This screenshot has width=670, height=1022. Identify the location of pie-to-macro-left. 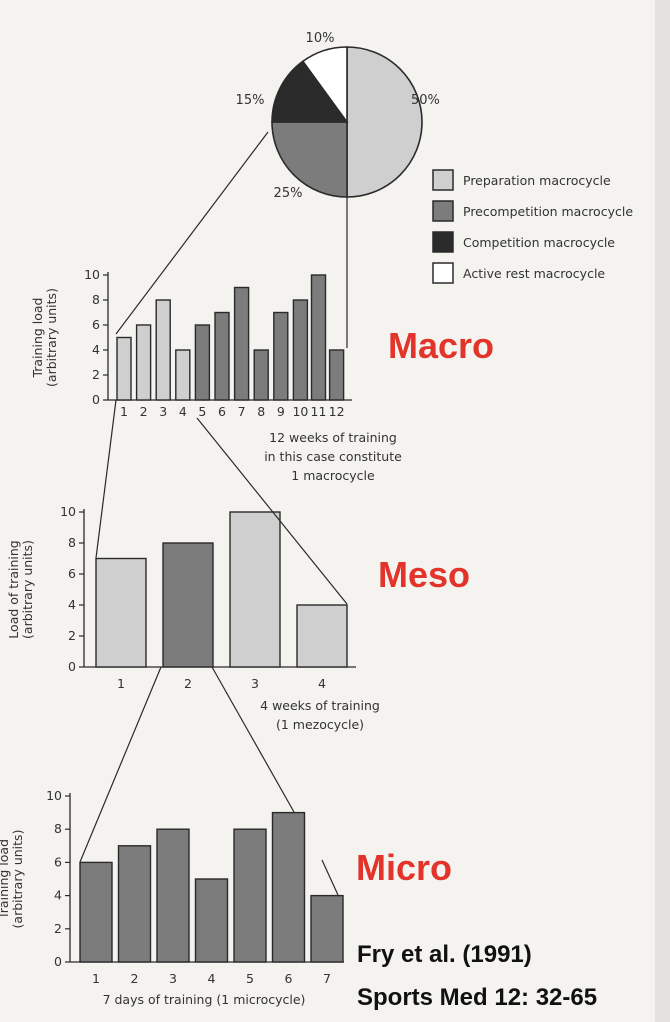
(192, 233).